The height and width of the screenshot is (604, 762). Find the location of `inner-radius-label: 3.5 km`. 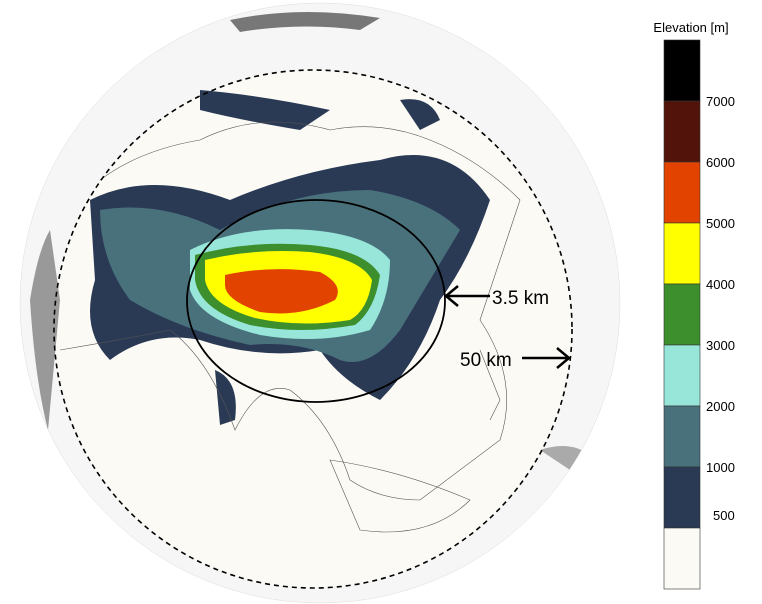

inner-radius-label: 3.5 km is located at coordinates (520, 298).